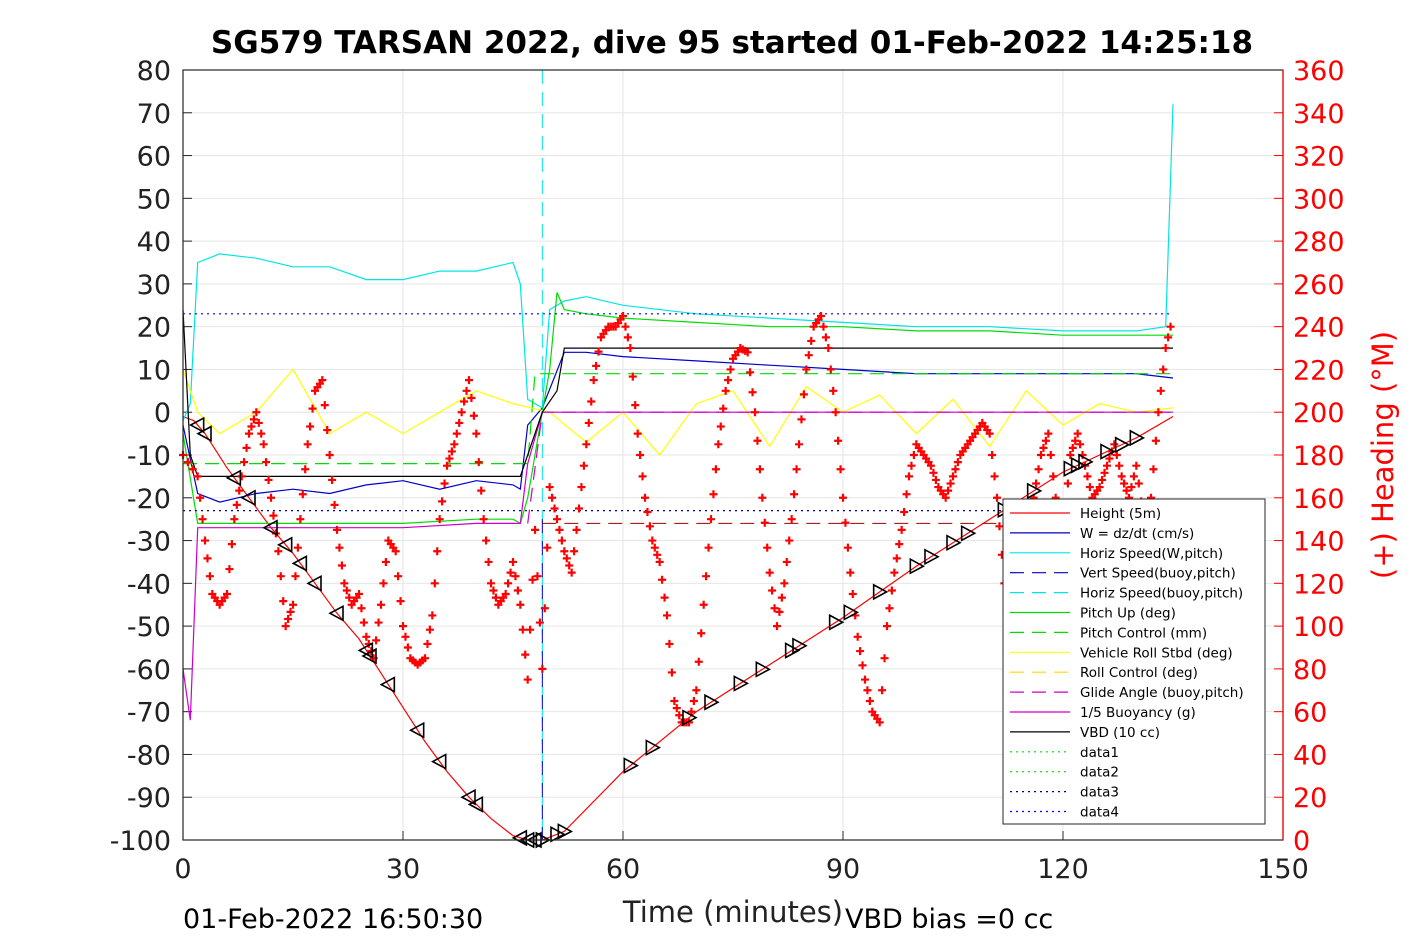 The image size is (1417, 945). Describe the element at coordinates (149, 499) in the screenshot. I see `y-tick-label: -20` at that location.